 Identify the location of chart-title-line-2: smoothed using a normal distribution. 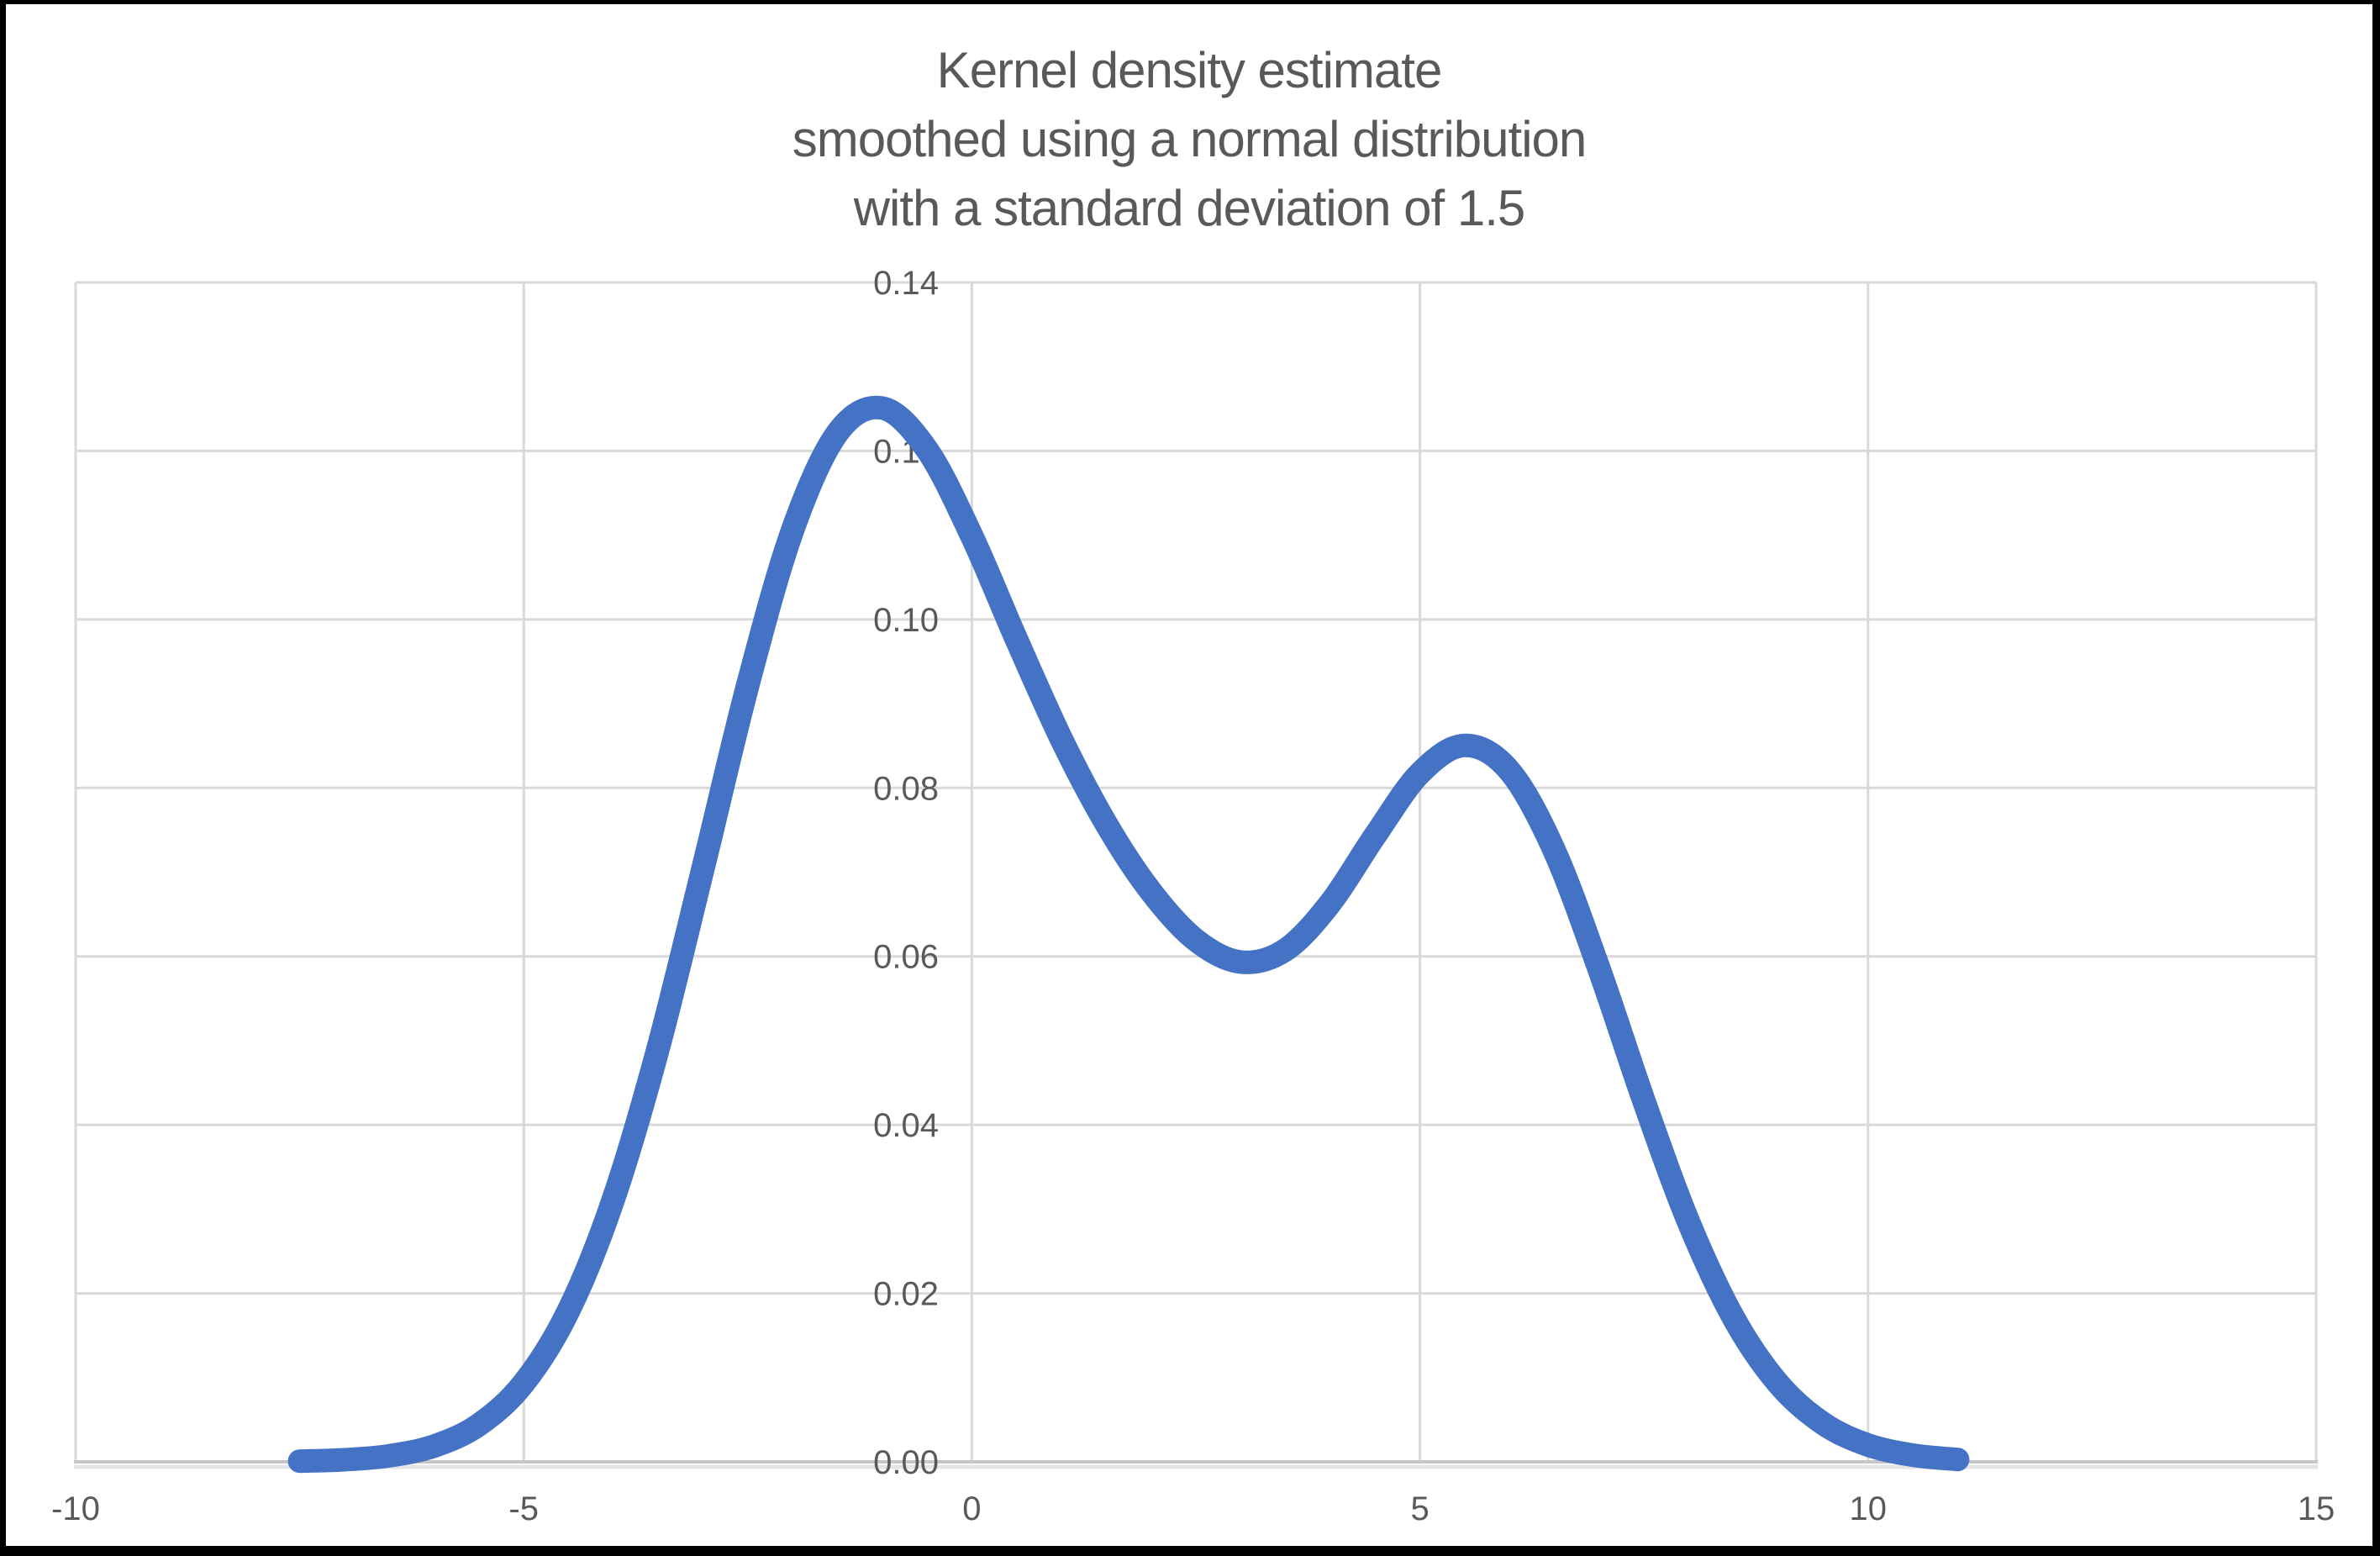
(1190, 139).